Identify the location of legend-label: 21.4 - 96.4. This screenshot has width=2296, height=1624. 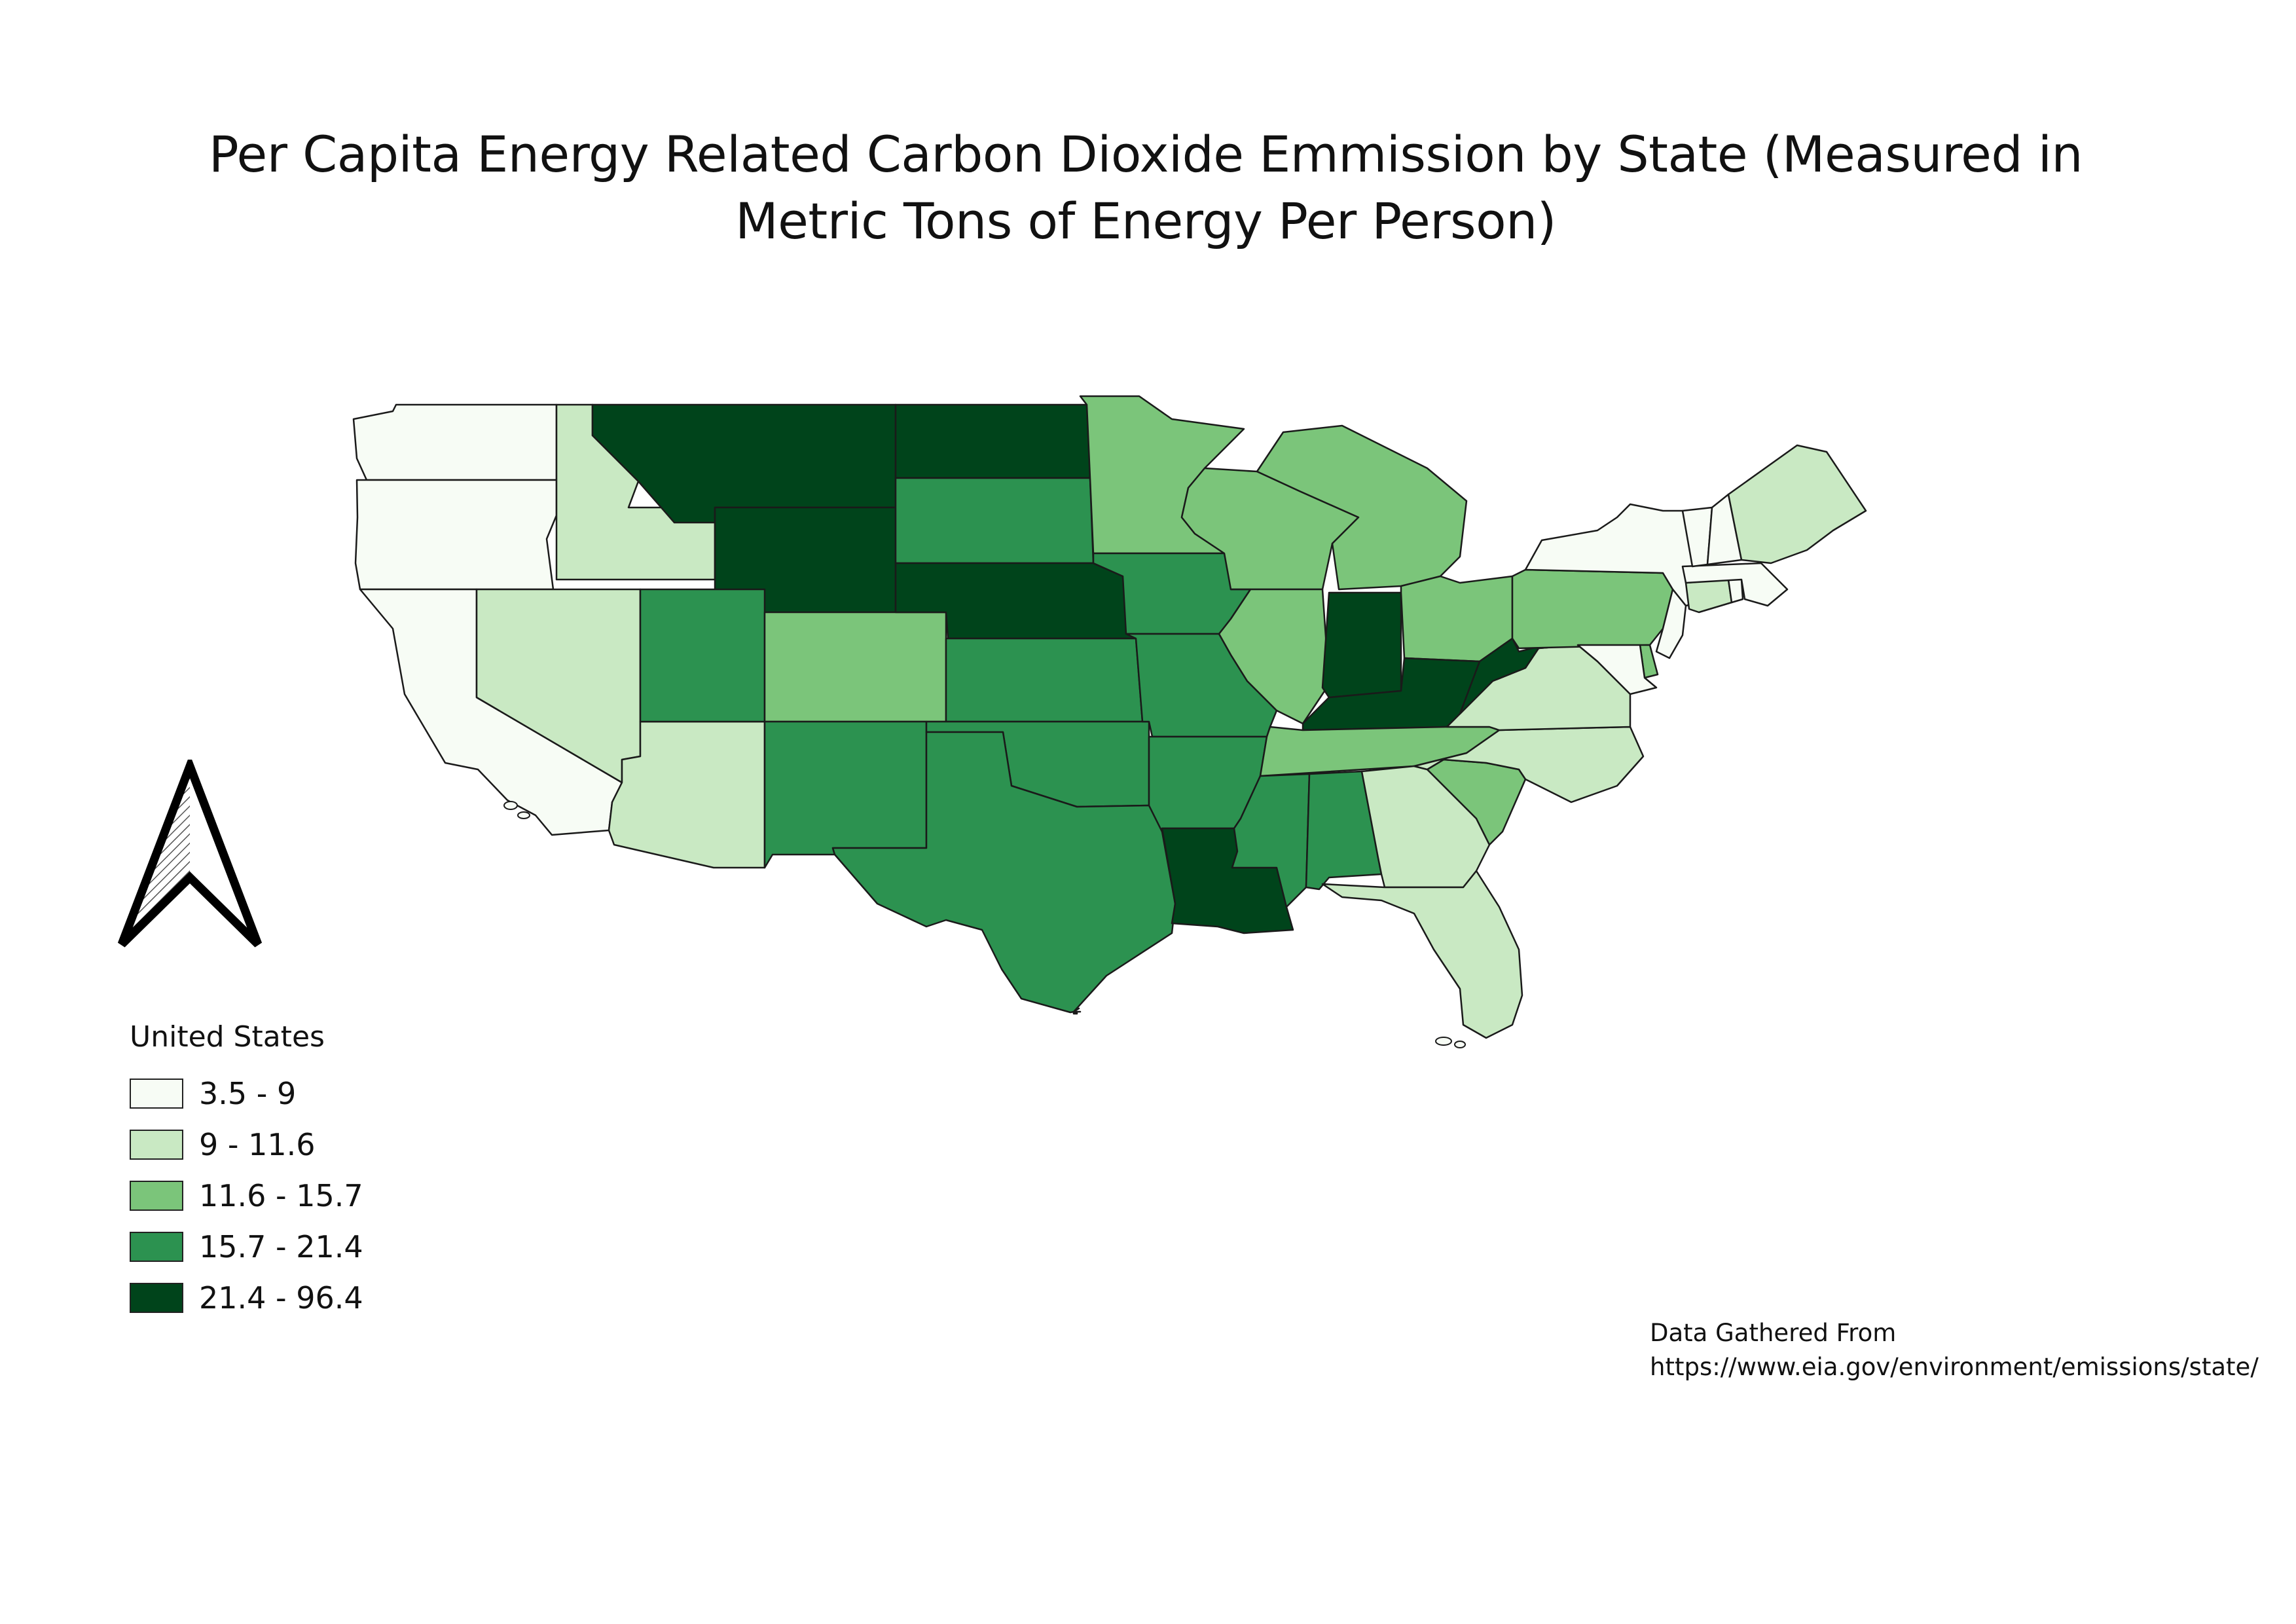
(281, 1298).